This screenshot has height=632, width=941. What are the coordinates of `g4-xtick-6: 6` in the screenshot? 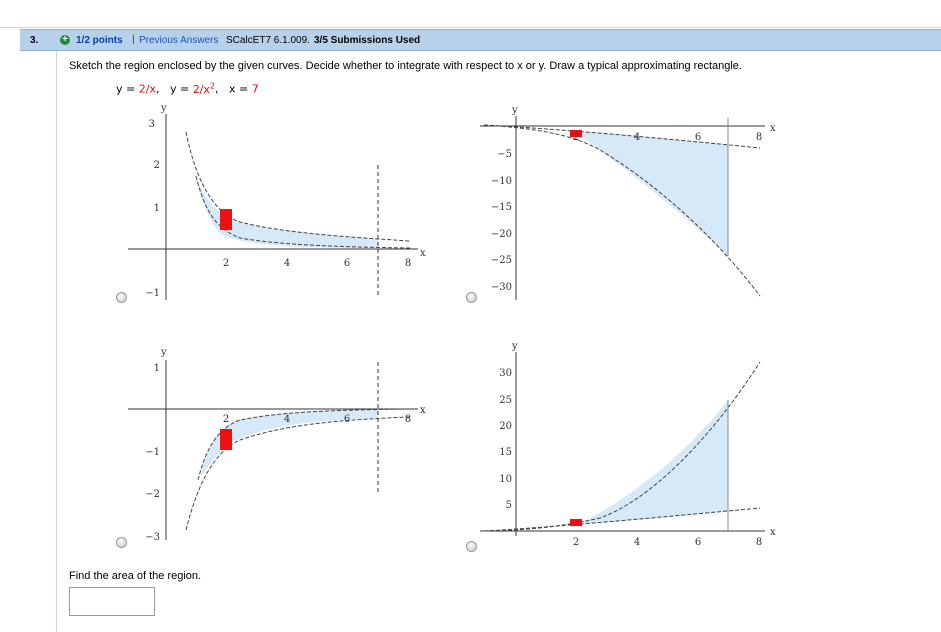 It's located at (698, 542).